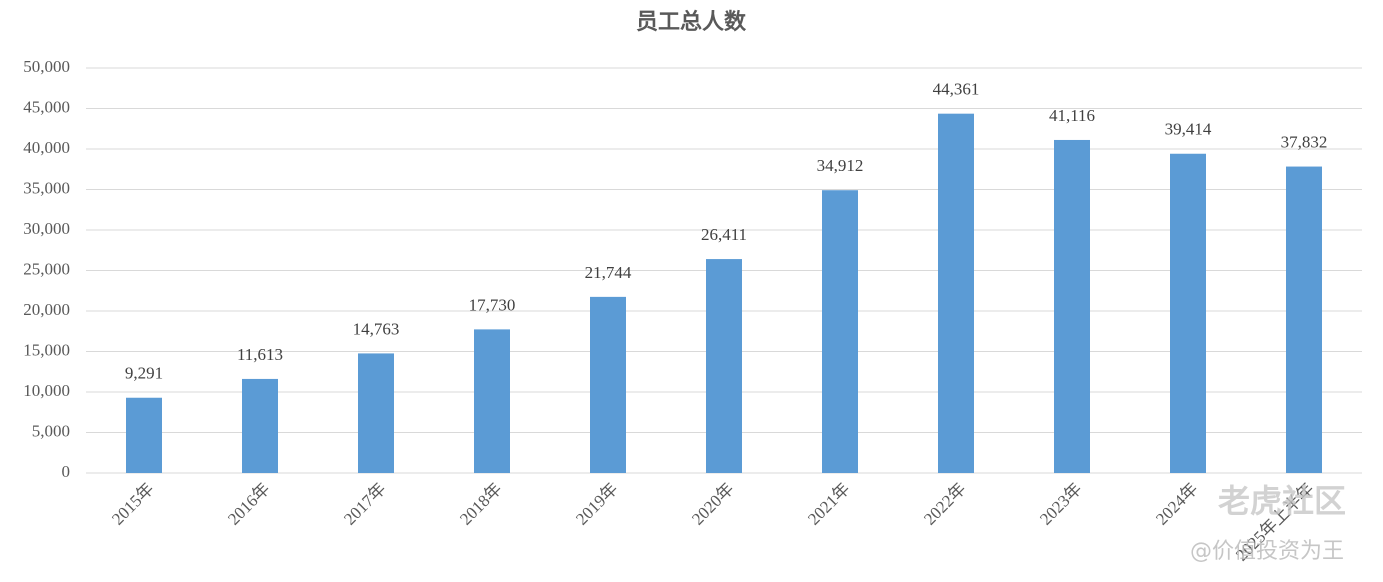 This screenshot has height=582, width=1383. What do you see at coordinates (1176, 503) in the screenshot?
I see `x-tick-label: 2024年` at bounding box center [1176, 503].